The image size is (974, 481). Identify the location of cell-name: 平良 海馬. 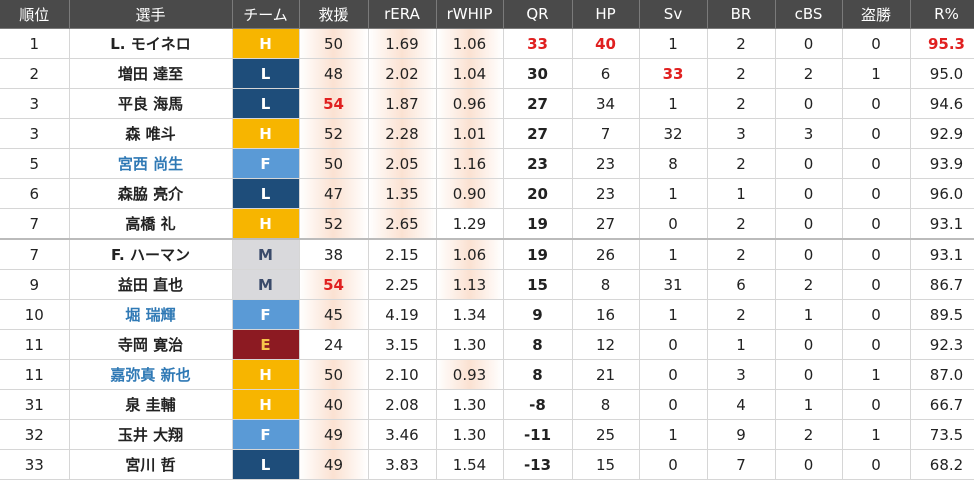
(151, 103).